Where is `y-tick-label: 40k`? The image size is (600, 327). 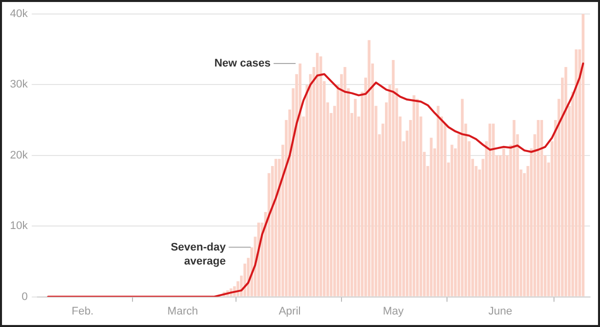 y-tick-label: 40k is located at coordinates (19, 14).